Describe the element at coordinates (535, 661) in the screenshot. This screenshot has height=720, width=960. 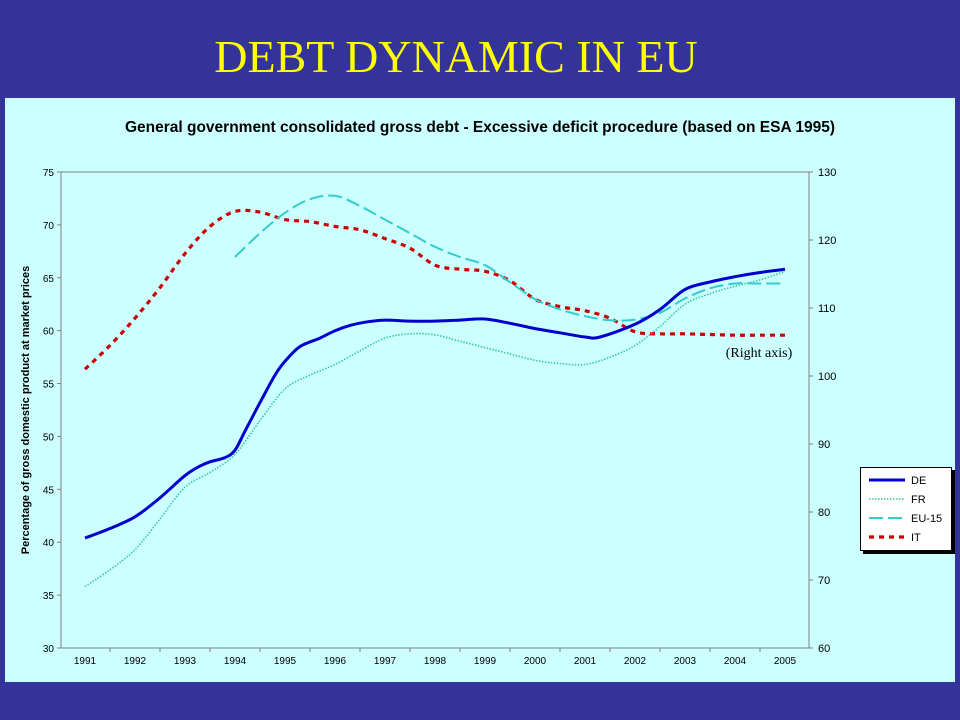
I see `x-tick-label: 2000` at that location.